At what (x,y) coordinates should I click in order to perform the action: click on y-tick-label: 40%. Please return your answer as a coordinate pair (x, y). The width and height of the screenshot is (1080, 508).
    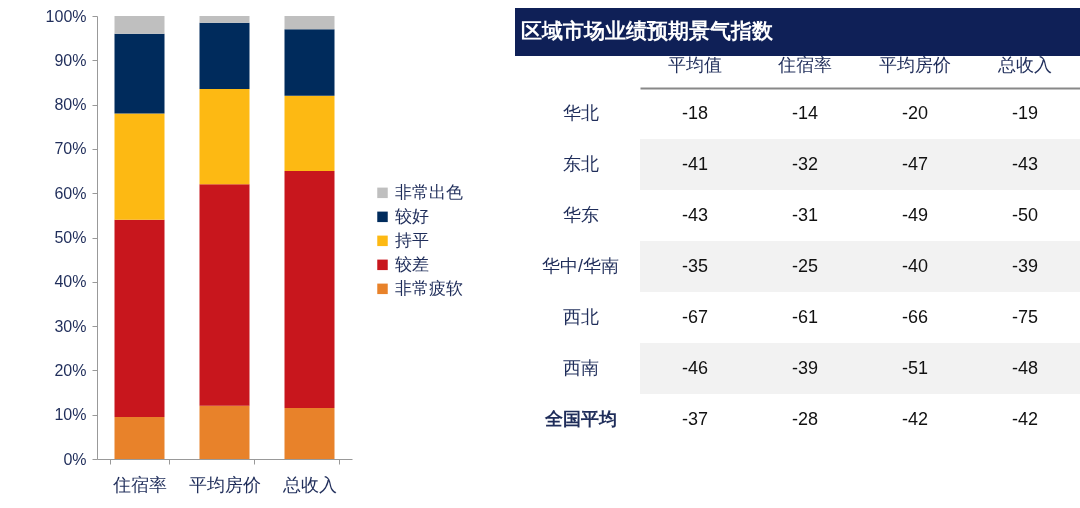
    Looking at the image, I should click on (70, 282).